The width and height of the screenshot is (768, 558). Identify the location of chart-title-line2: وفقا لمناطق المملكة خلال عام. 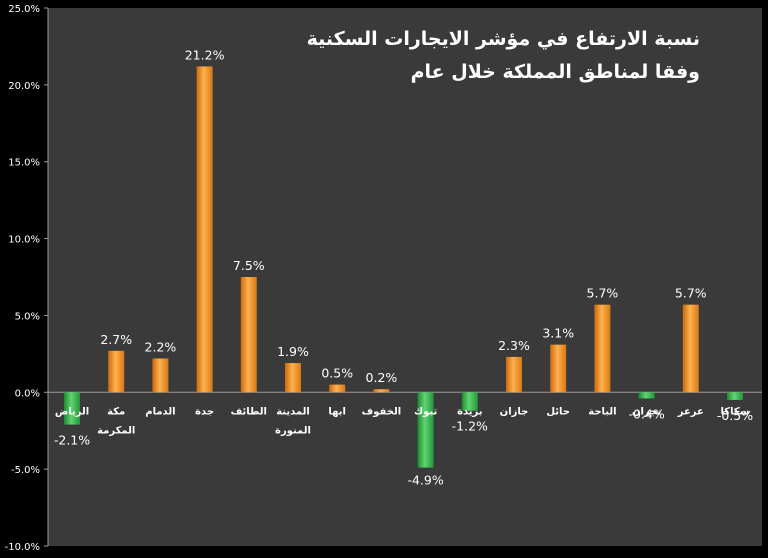
(555, 72).